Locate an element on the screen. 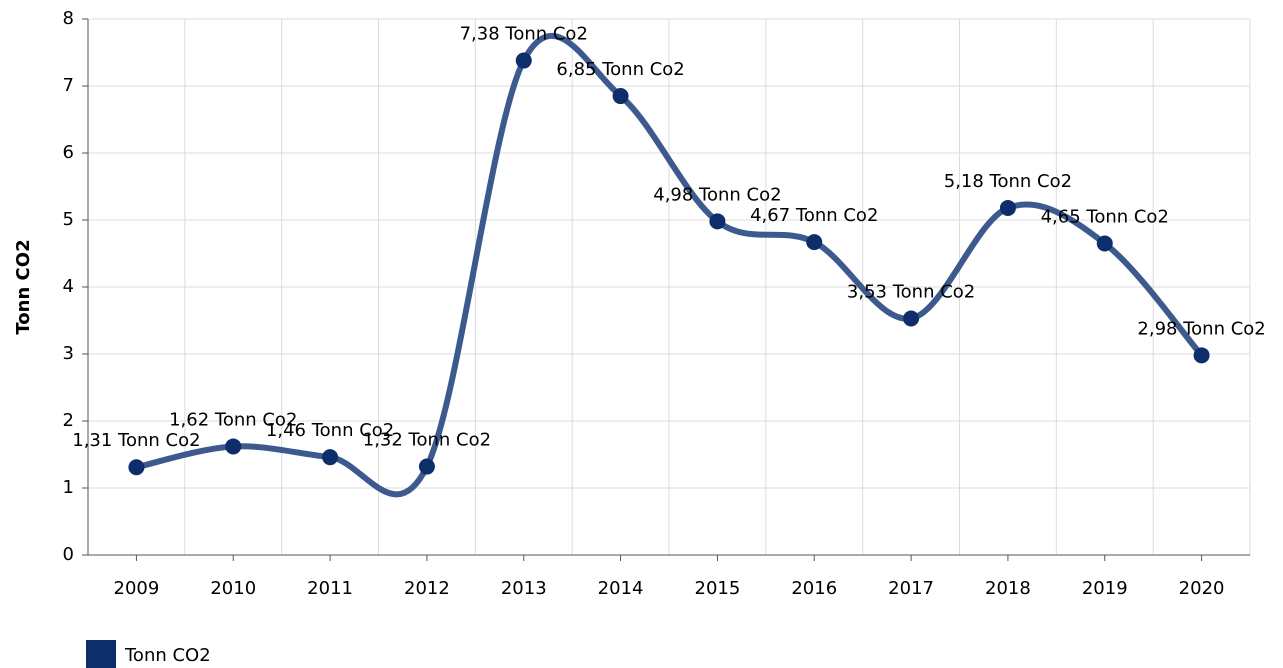 This screenshot has height=668, width=1283. x-tick-label: 2010 is located at coordinates (233, 588).